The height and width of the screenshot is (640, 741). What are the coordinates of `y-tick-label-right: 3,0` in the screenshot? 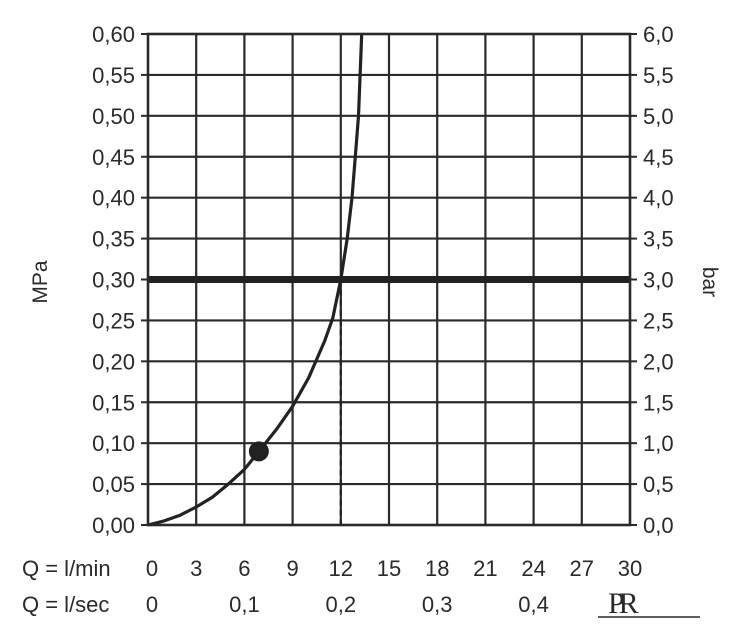 It's located at (658, 280).